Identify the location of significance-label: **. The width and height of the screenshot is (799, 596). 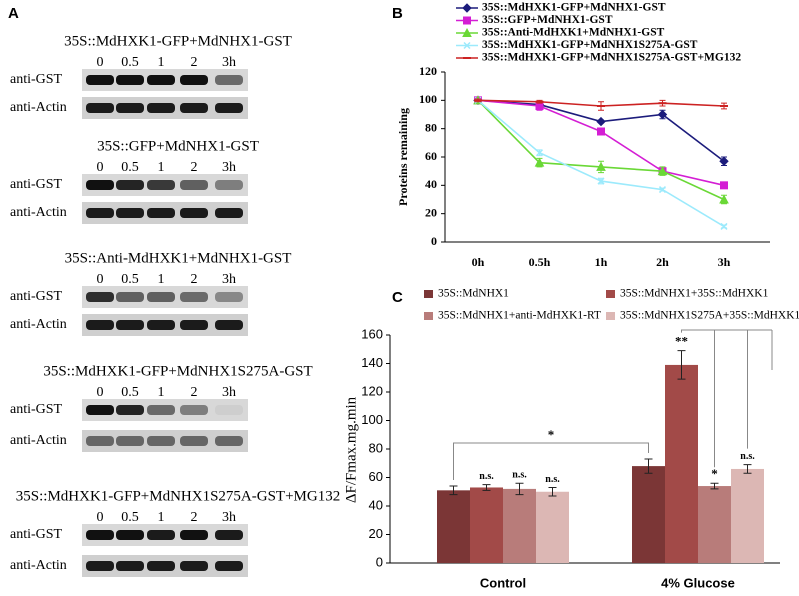
(681, 341).